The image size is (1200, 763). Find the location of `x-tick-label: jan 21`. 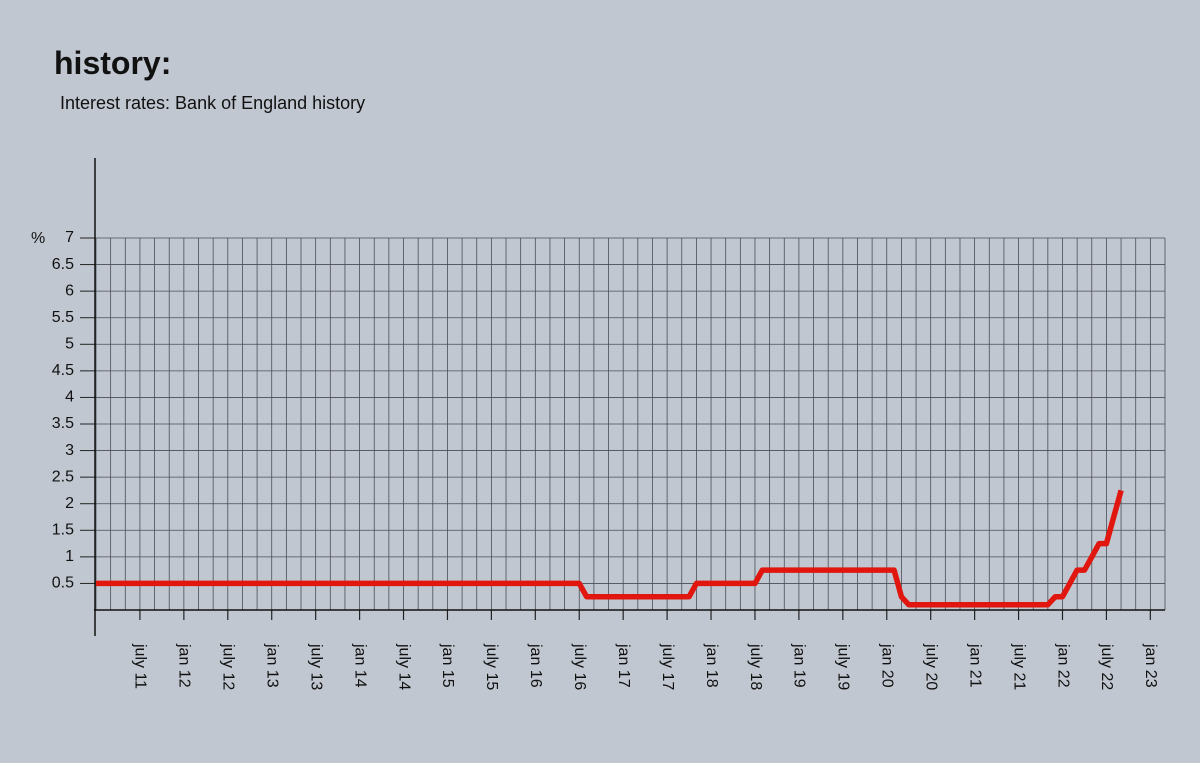

x-tick-label: jan 21 is located at coordinates (974, 665).